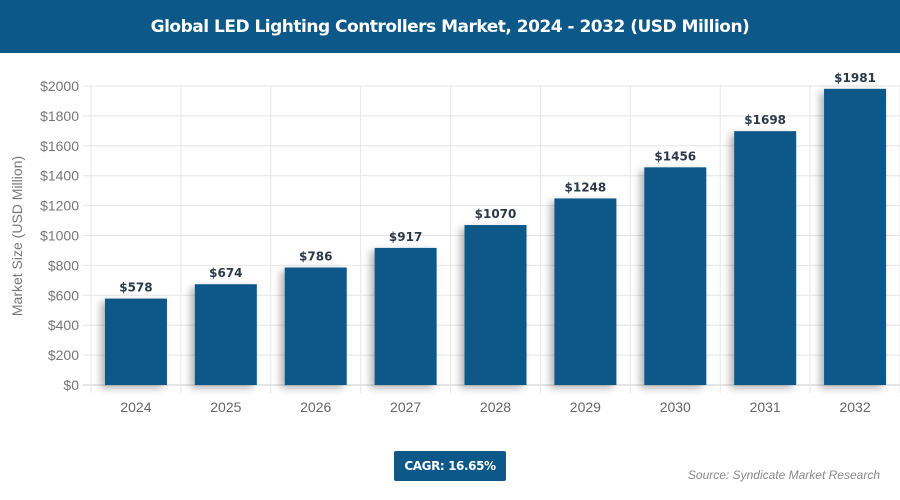 Image resolution: width=900 pixels, height=500 pixels. Describe the element at coordinates (59, 86) in the screenshot. I see `y-tick-label: $2000` at that location.